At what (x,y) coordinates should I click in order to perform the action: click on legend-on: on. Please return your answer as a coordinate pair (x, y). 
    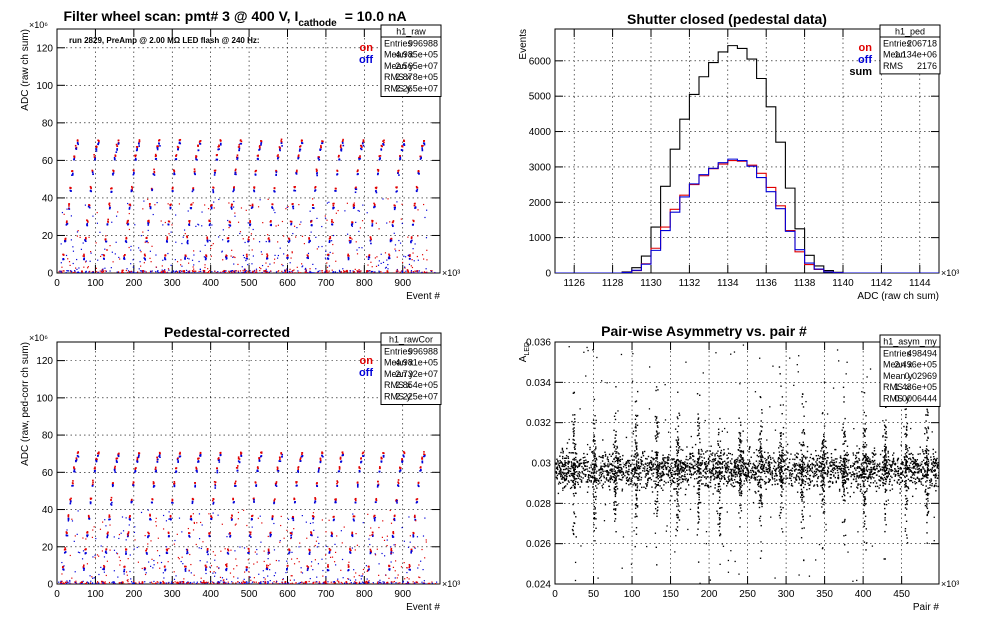
    Looking at the image, I should click on (866, 48).